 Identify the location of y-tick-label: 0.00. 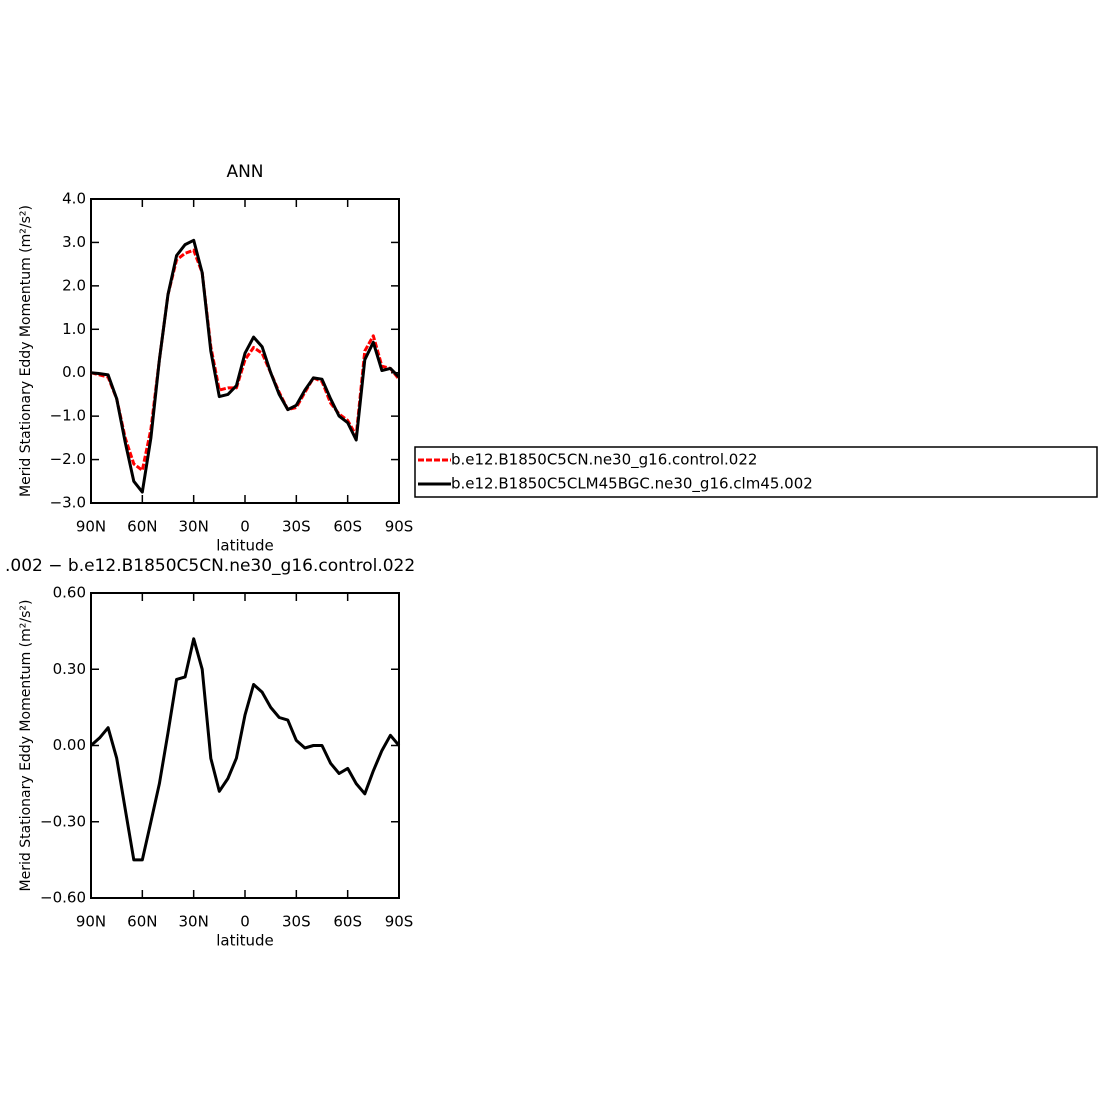
(69, 745).